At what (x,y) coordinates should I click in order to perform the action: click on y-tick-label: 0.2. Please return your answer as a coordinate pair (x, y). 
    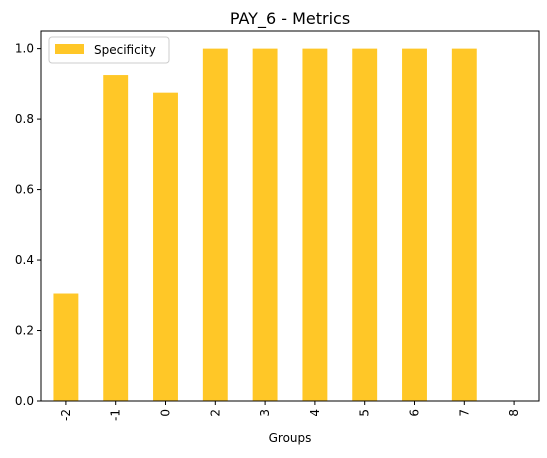
    Looking at the image, I should click on (24, 331).